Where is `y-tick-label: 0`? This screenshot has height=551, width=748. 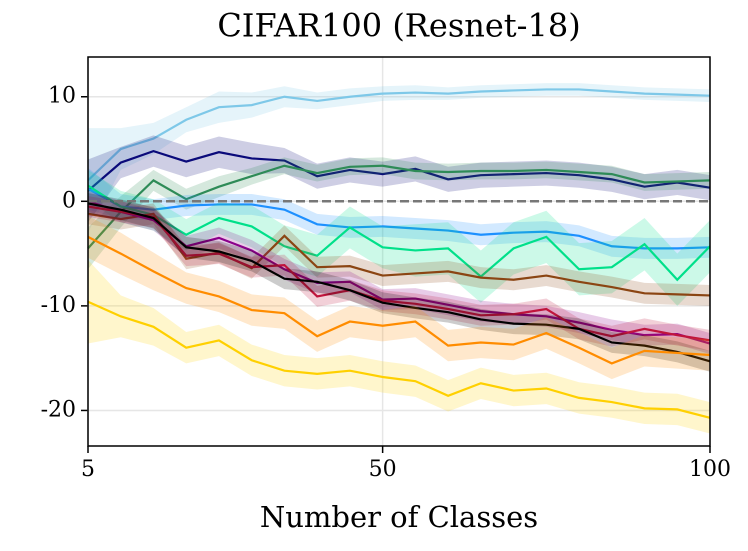
y-tick-label: 0 is located at coordinates (69, 200).